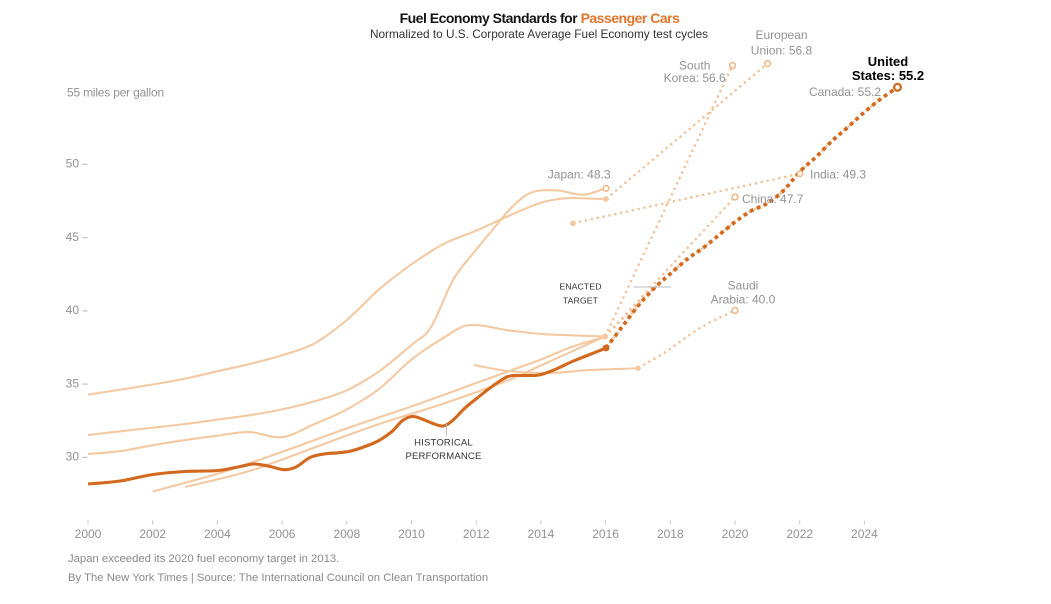 Image resolution: width=1051 pixels, height=604 pixels. Describe the element at coordinates (888, 75) in the screenshot. I see `svg-text: States: 55.2` at that location.